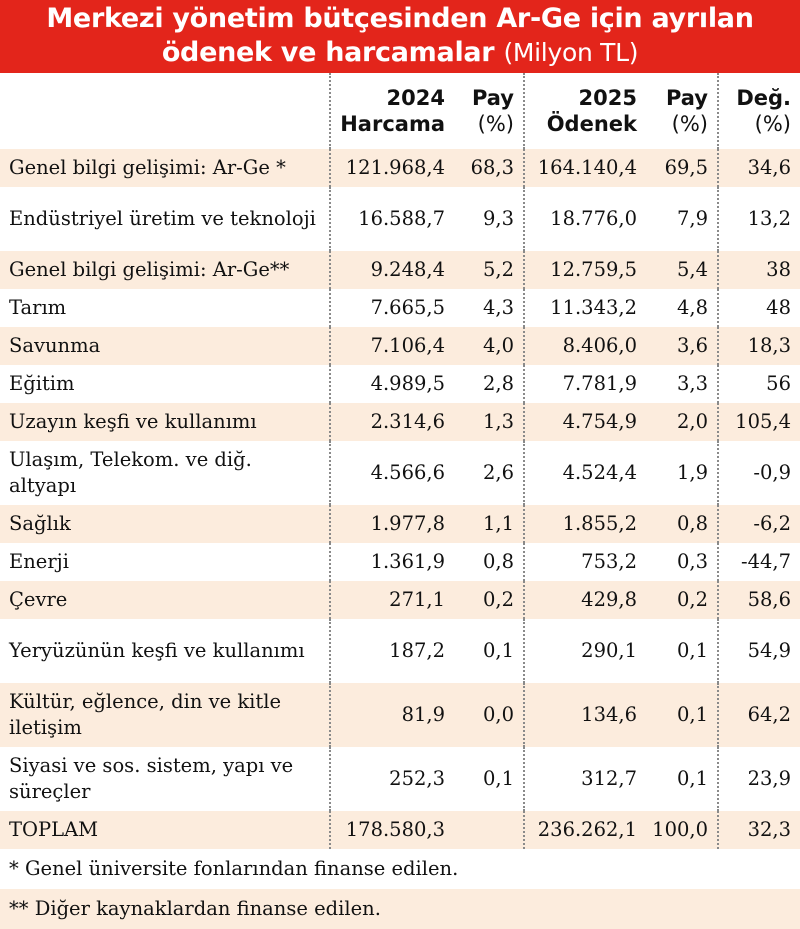 The image size is (800, 929). Describe the element at coordinates (489, 524) in the screenshot. I see `cell-pay-2024: 1,1` at that location.